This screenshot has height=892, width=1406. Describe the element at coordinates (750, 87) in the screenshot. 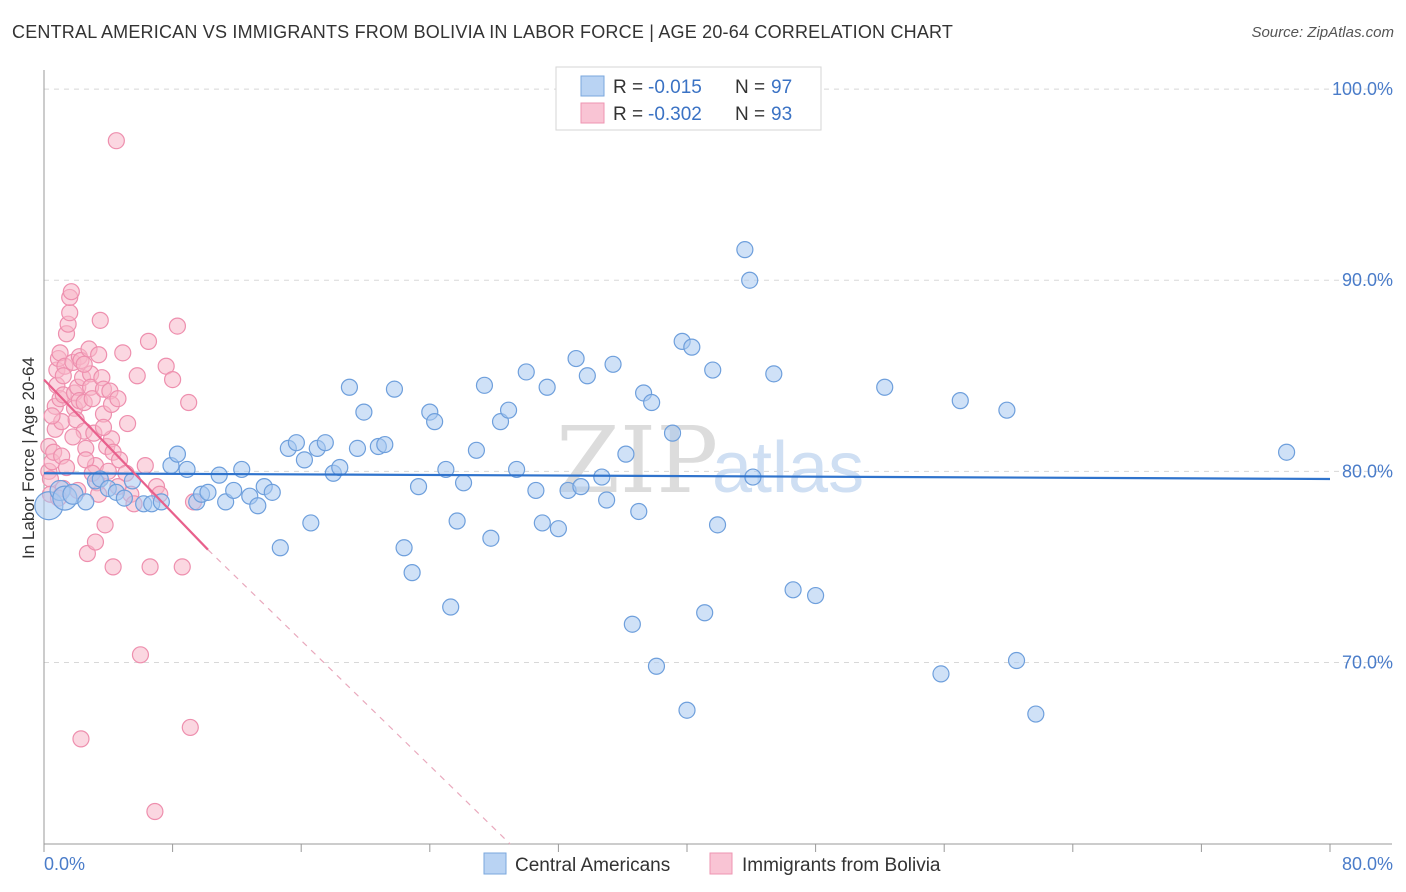

I see `legend-n-label-blue: N =` at that location.